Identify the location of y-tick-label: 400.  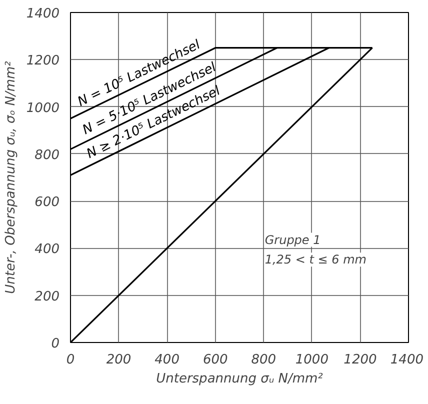
(47, 250).